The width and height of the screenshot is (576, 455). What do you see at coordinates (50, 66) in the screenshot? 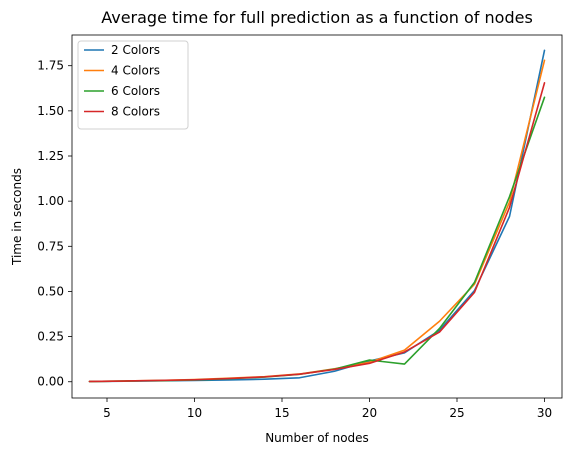
I see `y-tick-label: 1.75` at bounding box center [50, 66].